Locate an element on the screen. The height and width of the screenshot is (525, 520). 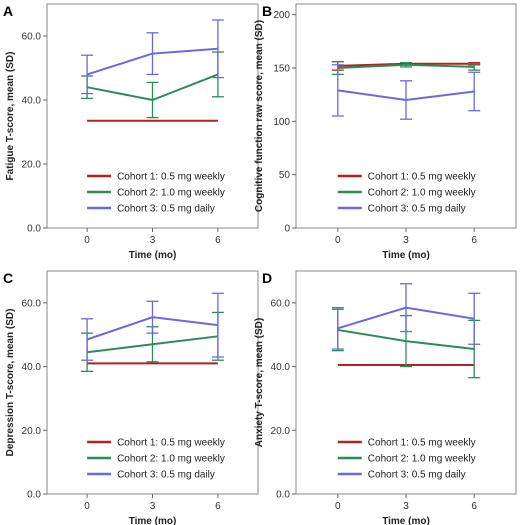
y-tick-label: 150 is located at coordinates (281, 69).